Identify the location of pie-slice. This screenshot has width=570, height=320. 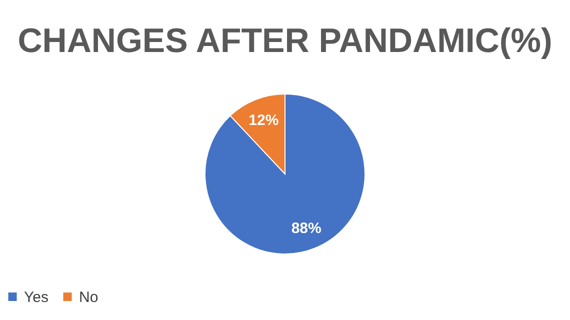
(285, 174).